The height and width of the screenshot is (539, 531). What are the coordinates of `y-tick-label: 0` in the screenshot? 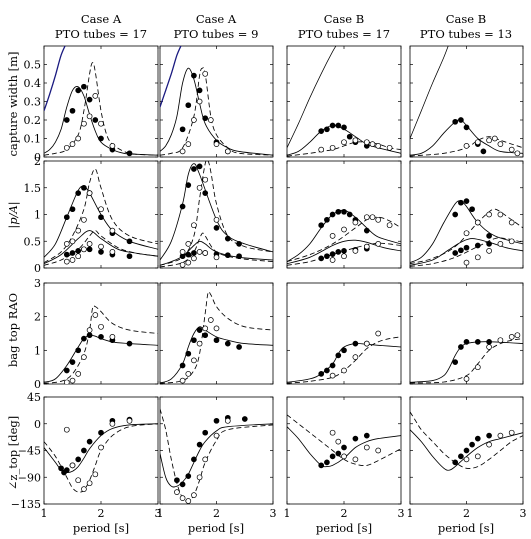 It's located at (37, 384).